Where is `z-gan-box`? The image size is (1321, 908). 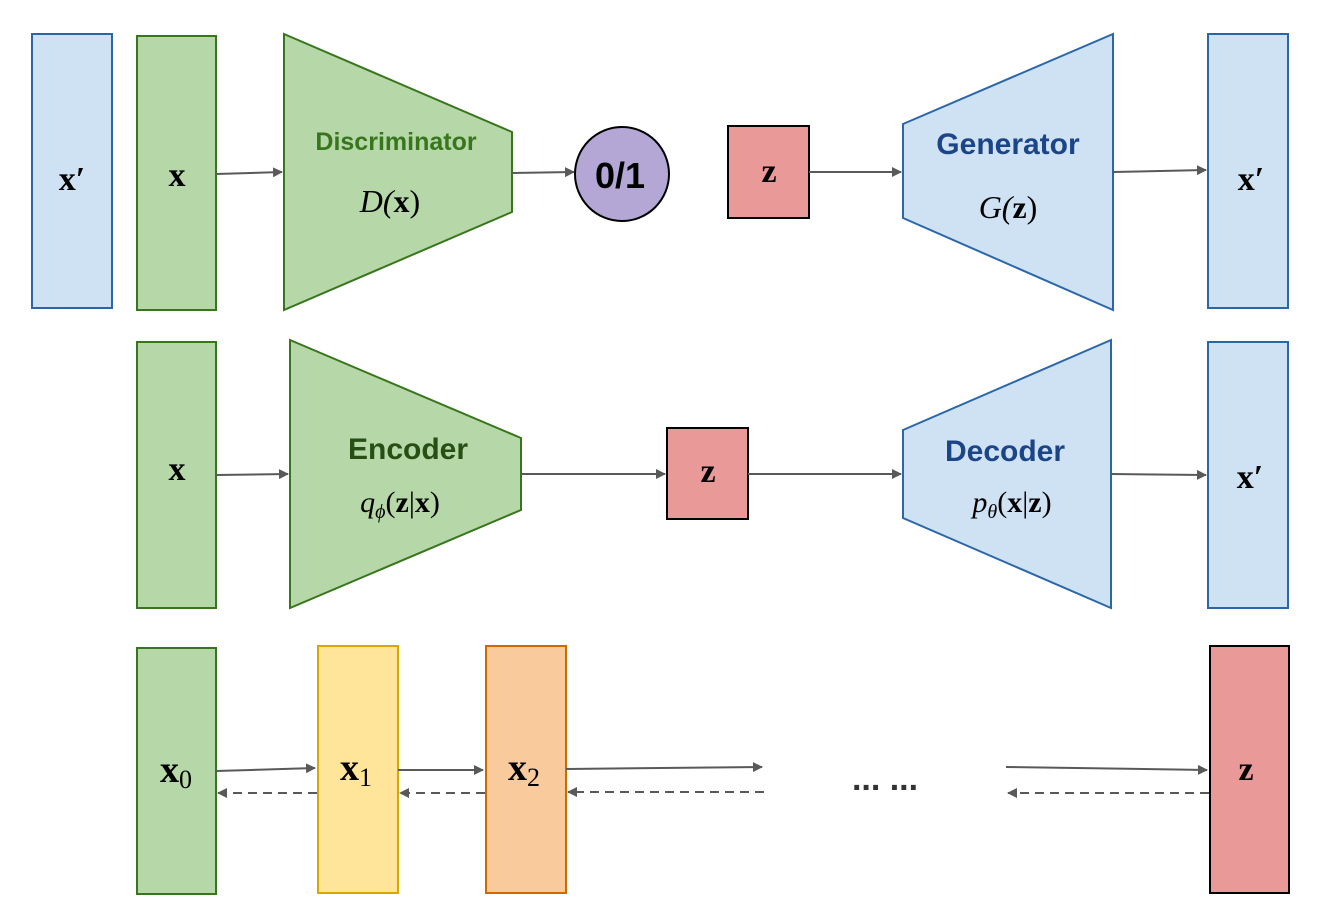
z-gan-box is located at coordinates (768, 172).